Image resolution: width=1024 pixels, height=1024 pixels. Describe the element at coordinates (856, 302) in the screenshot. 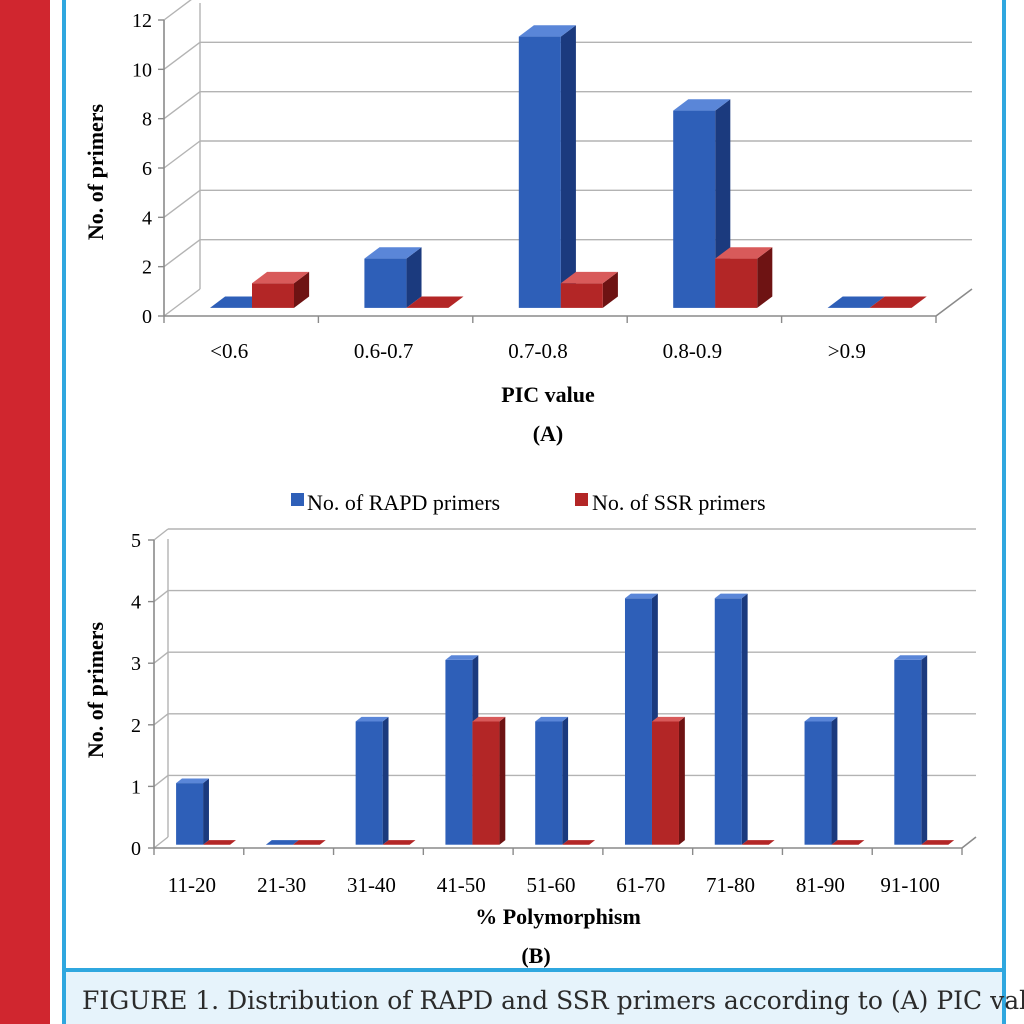

I see `bar-rapd->0.9` at that location.